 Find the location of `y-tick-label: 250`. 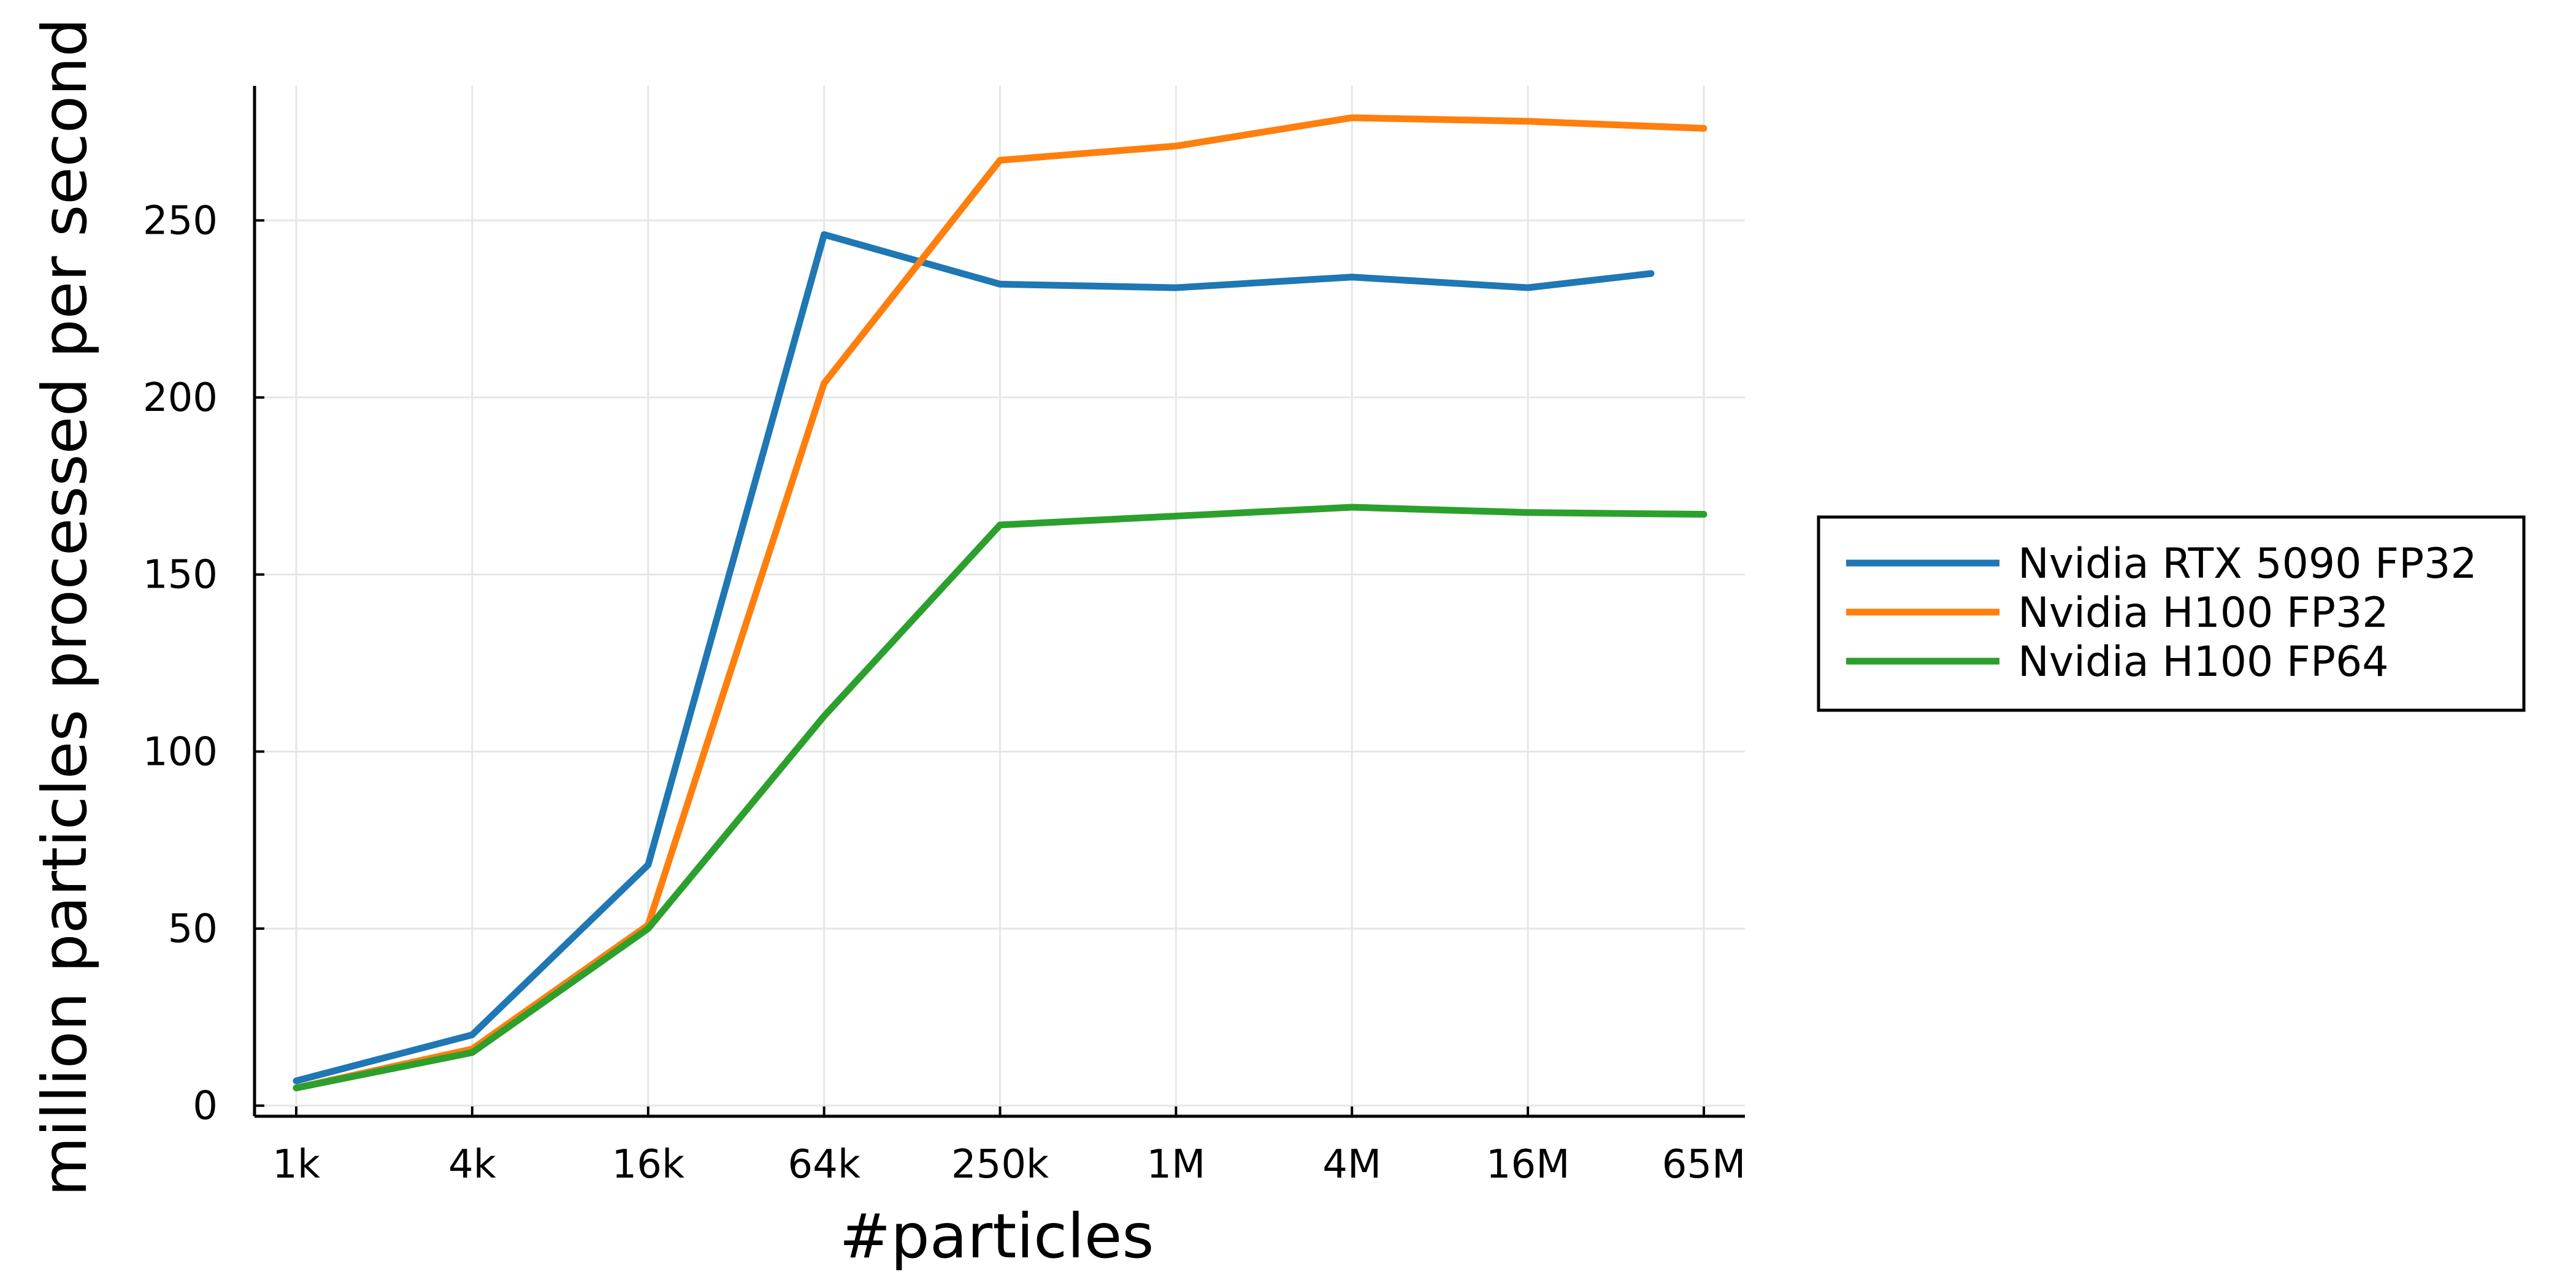

y-tick-label: 250 is located at coordinates (180, 220).